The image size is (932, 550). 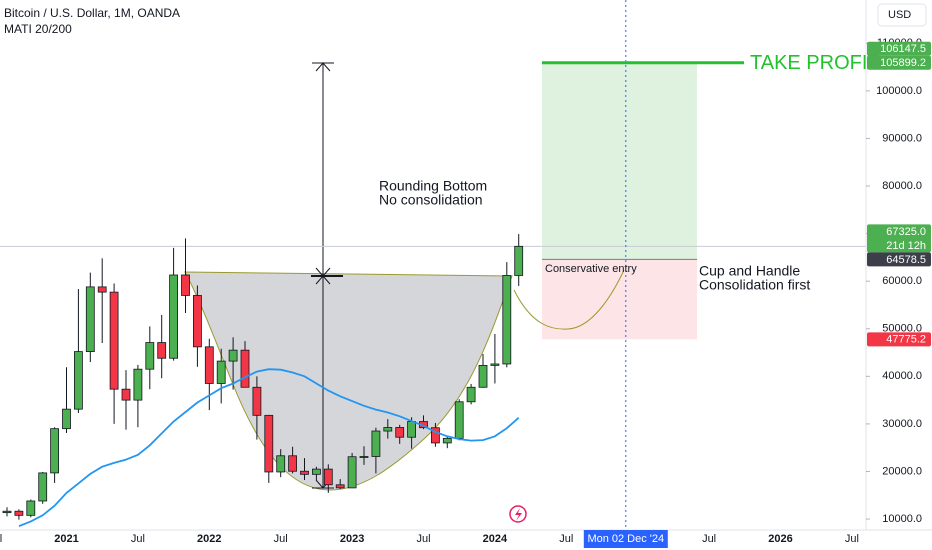 I want to click on price-badge: 47775.2, so click(x=899, y=339).